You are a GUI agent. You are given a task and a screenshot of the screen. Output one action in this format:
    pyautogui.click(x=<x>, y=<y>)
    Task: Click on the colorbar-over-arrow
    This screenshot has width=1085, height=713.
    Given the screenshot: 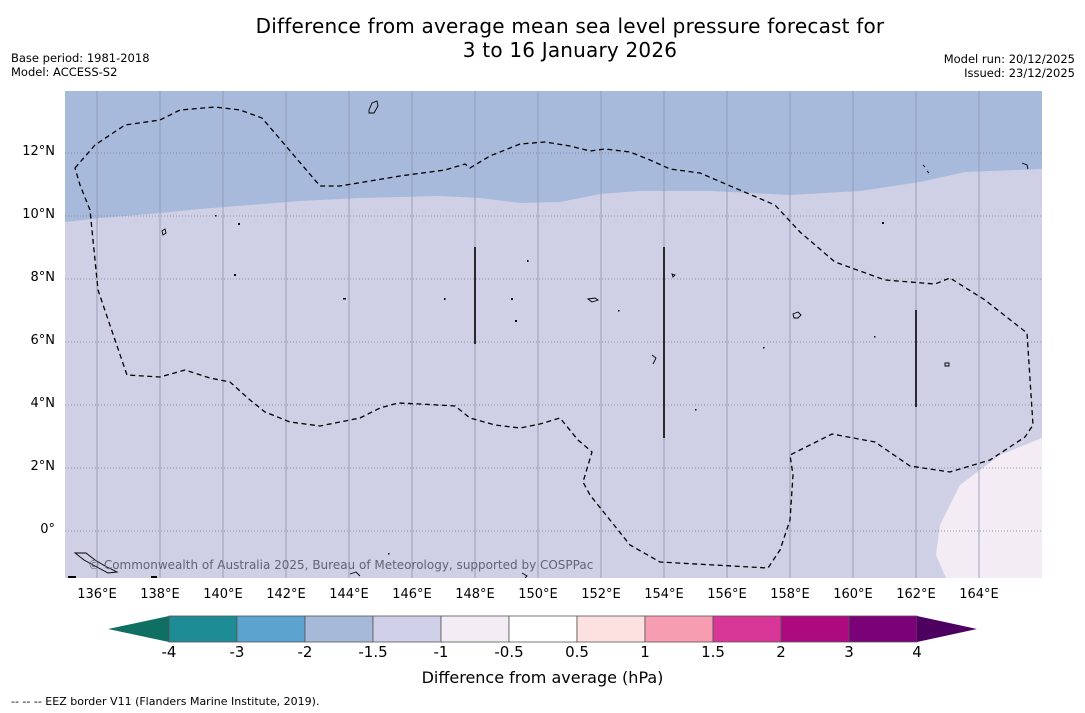 What is the action you would take?
    pyautogui.click(x=947, y=629)
    